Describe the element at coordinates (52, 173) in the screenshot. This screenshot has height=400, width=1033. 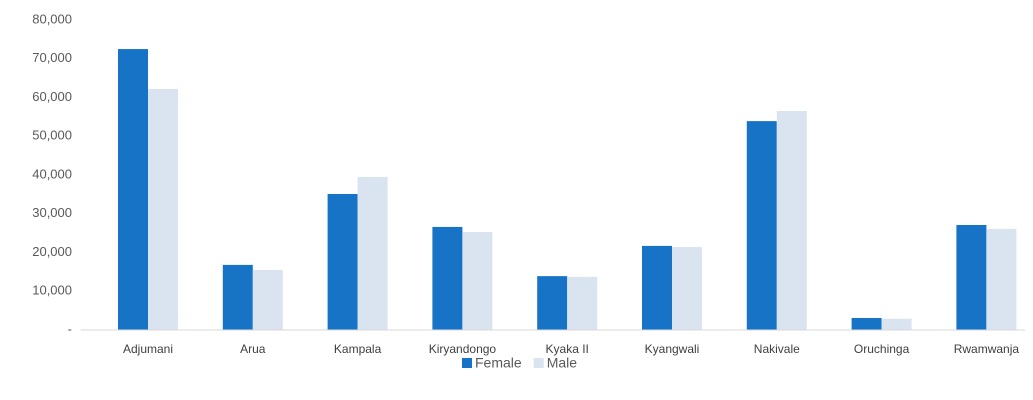
I see `y-tick-label: 40,000` at that location.